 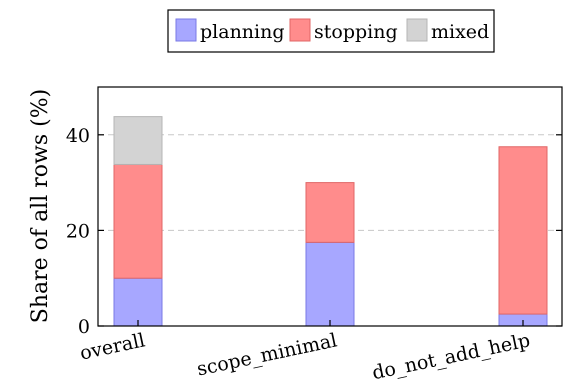 I want to click on legend-swatch-planning, so click(x=186, y=30).